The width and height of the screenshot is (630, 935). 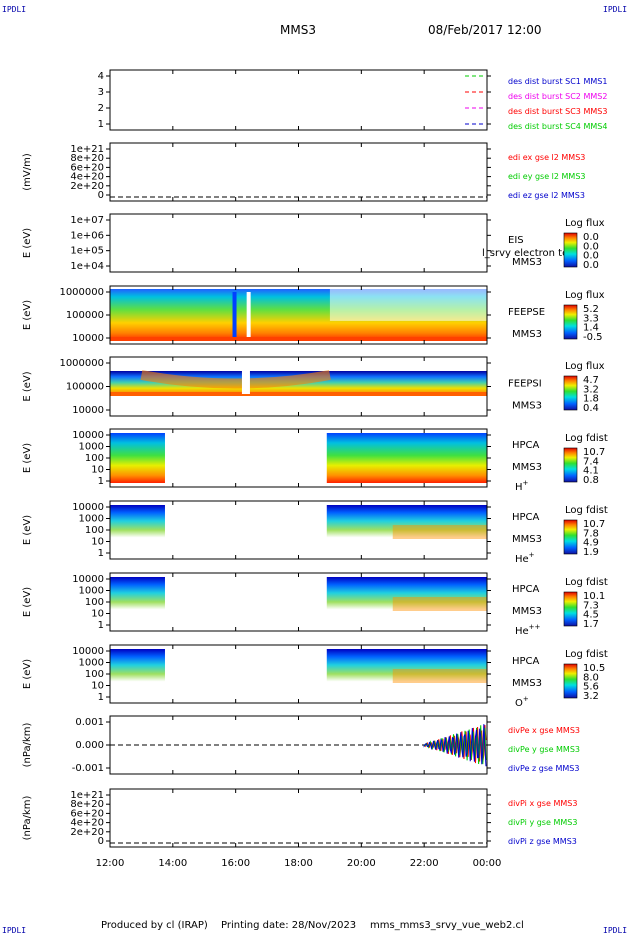 What do you see at coordinates (591, 399) in the screenshot?
I see `colorbar-tick-label: 1.8` at bounding box center [591, 399].